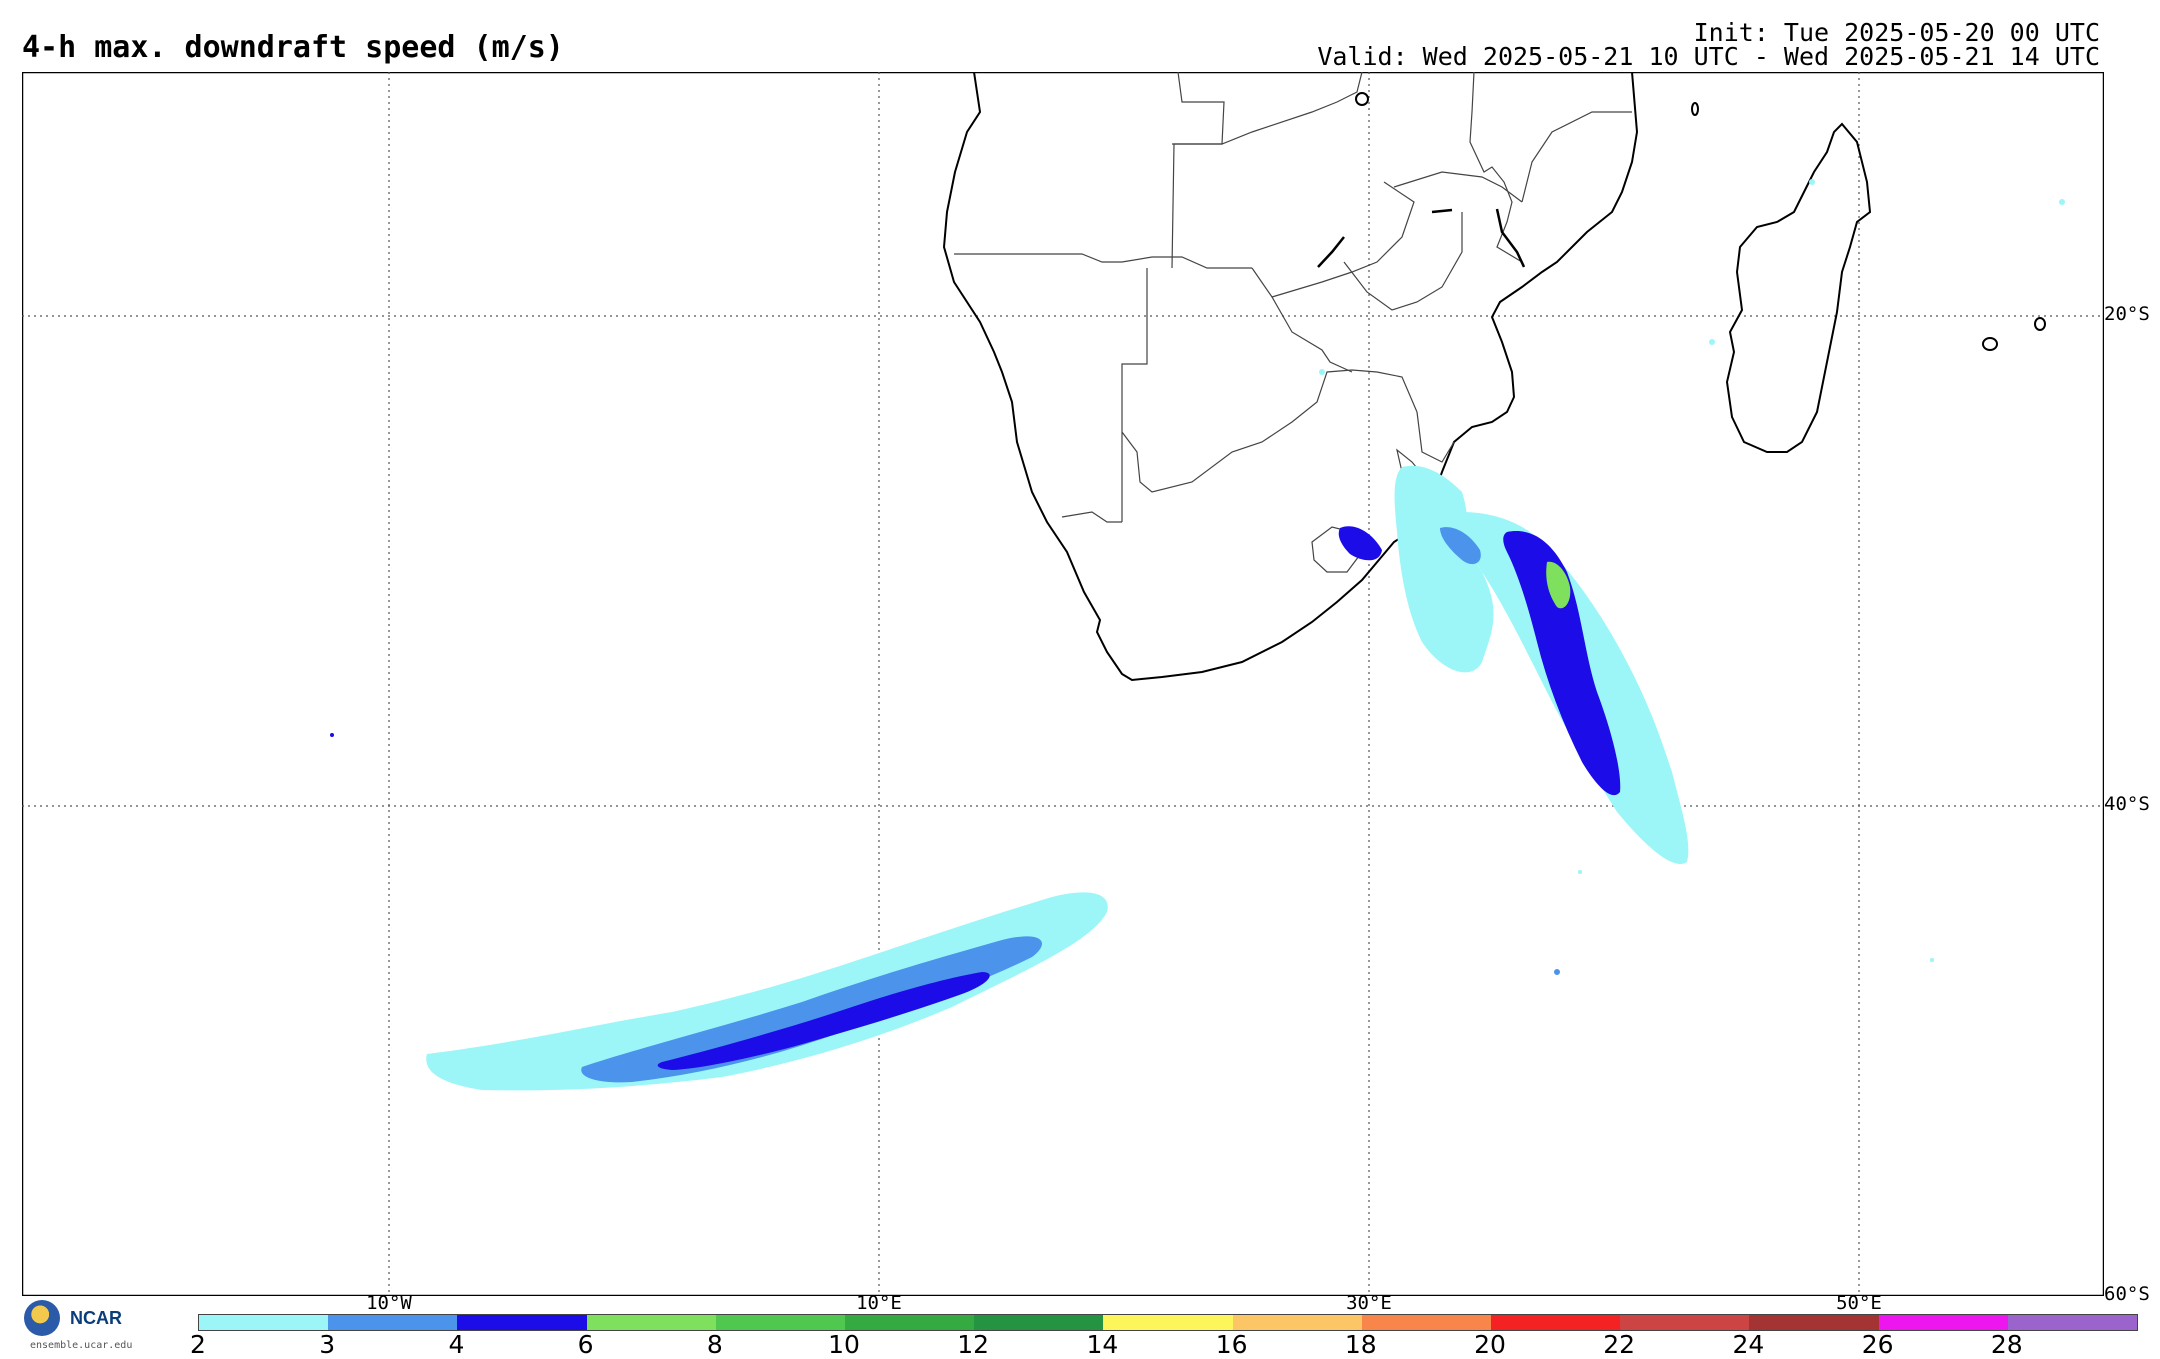 The image size is (2160, 1359). Describe the element at coordinates (1490, 1344) in the screenshot. I see `colorbar-tick-label: 20` at that location.